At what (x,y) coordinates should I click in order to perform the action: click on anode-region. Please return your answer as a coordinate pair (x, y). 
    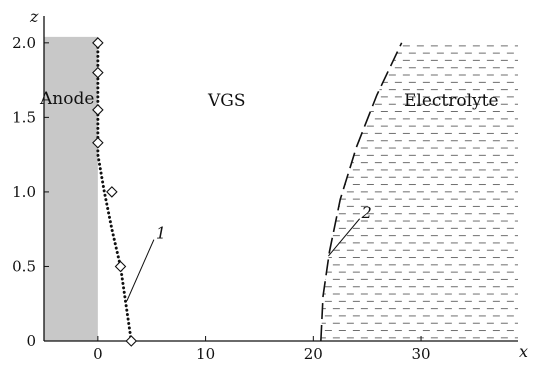
    Looking at the image, I should click on (71, 189).